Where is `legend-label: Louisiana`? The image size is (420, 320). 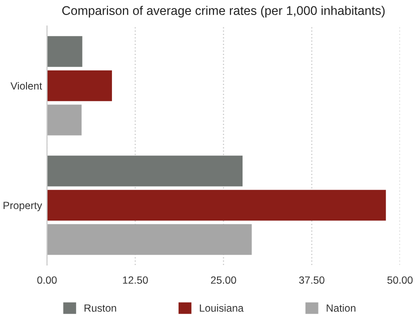
legend-label: Louisiana is located at coordinates (222, 308).